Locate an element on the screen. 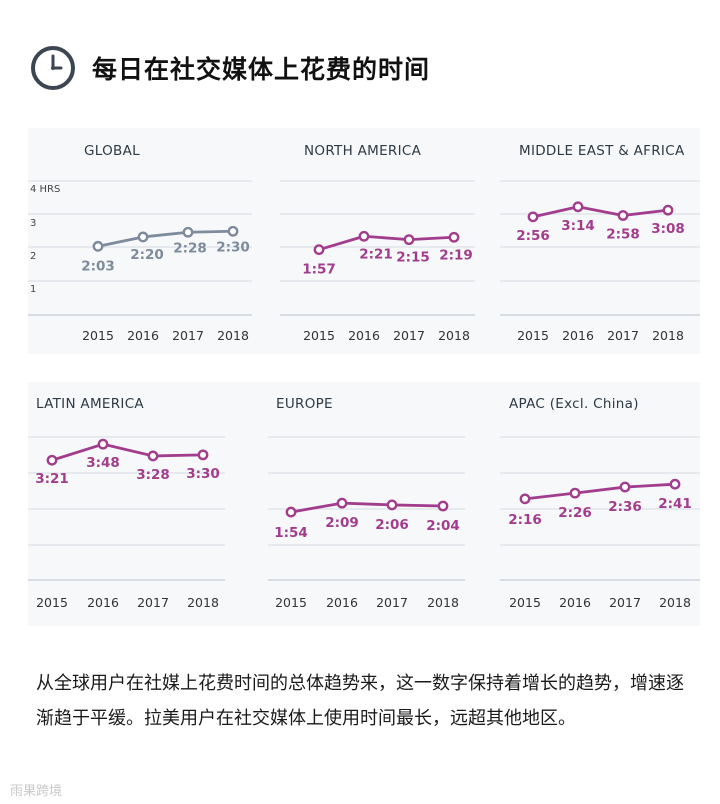 The height and width of the screenshot is (804, 720). y-tick-label: 3 is located at coordinates (33, 223).